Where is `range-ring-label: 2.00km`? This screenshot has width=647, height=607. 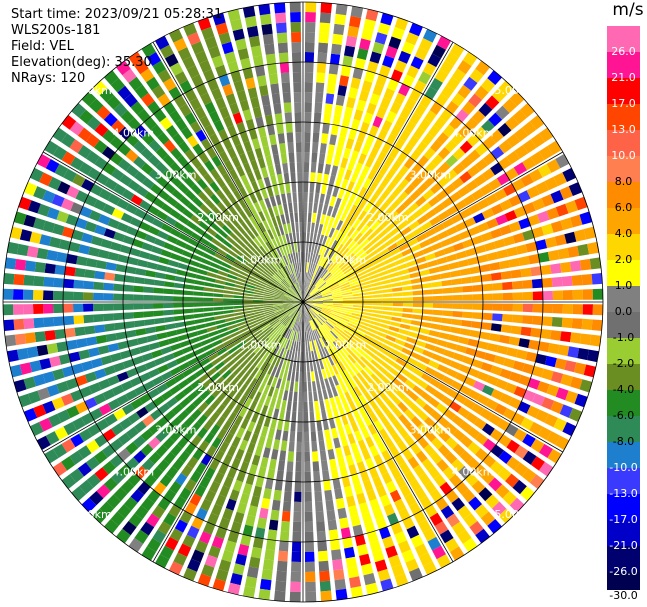 range-ring-label: 2.00km is located at coordinates (388, 217).